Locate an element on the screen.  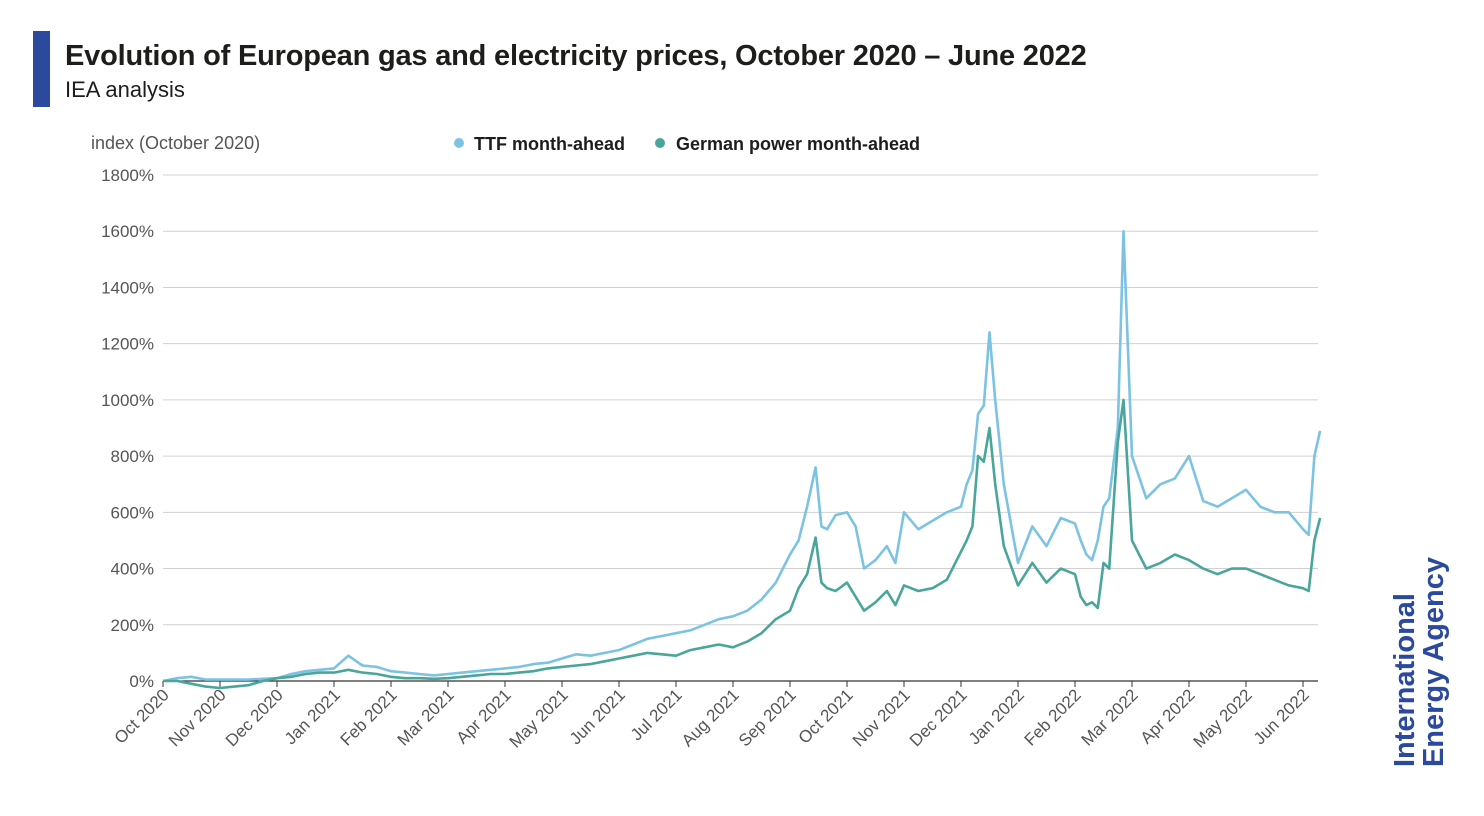
x-tick-label: Oct 2020 is located at coordinates (142, 716).